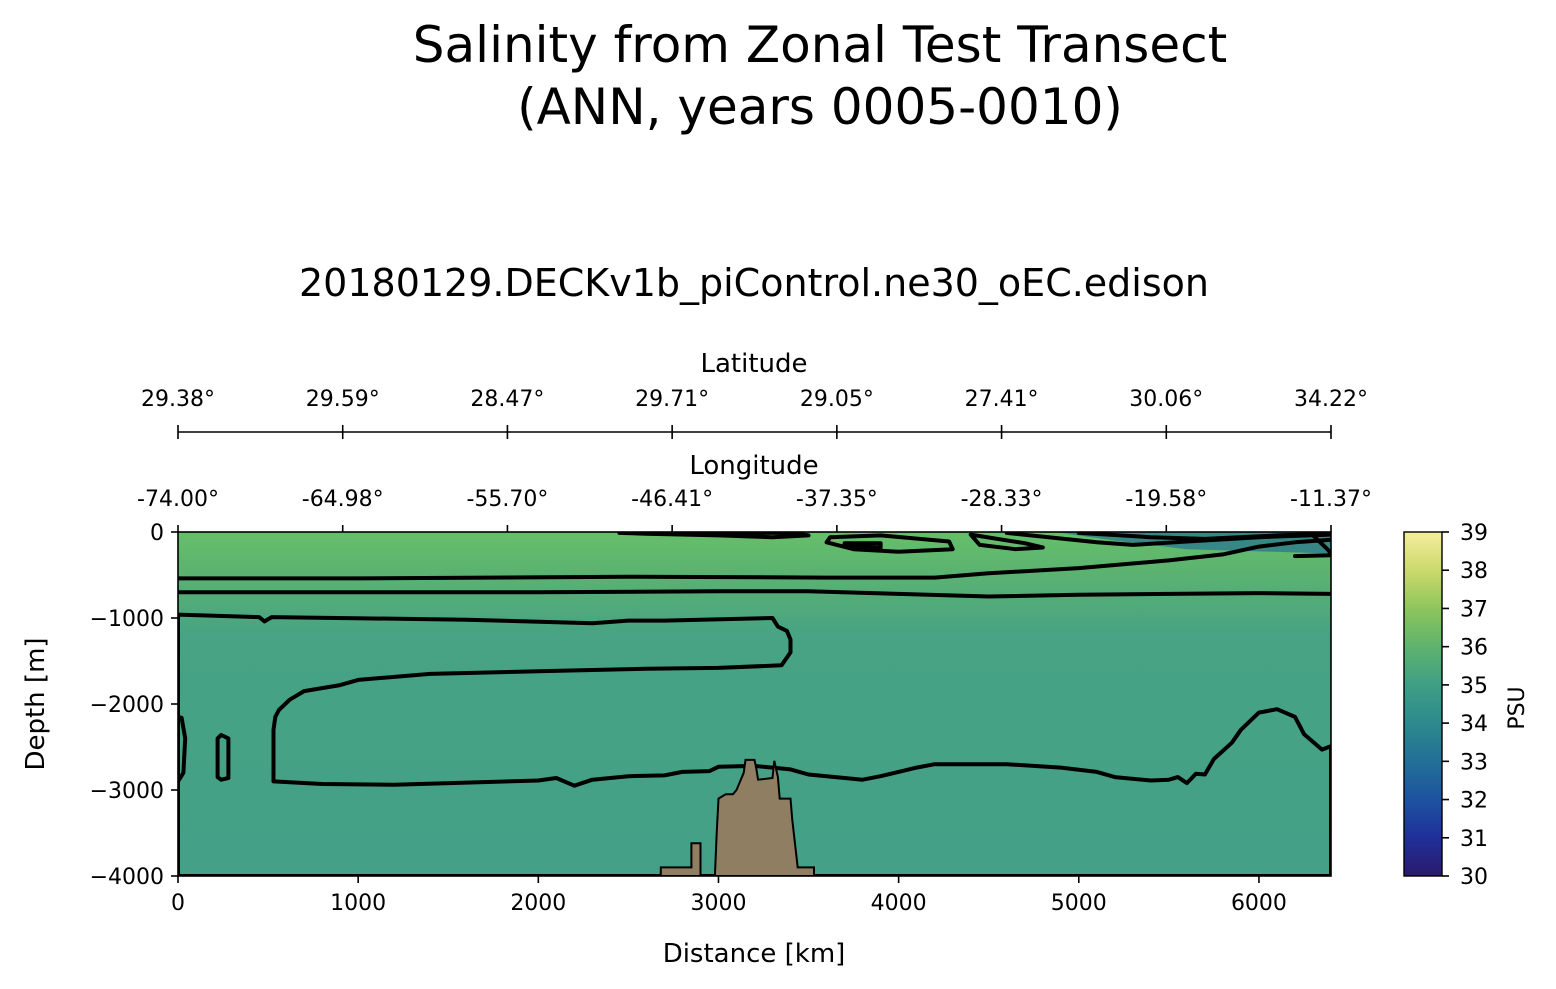 This screenshot has height=989, width=1556. Describe the element at coordinates (178, 499) in the screenshot. I see `longitude-tick-label: -74.00°` at that location.